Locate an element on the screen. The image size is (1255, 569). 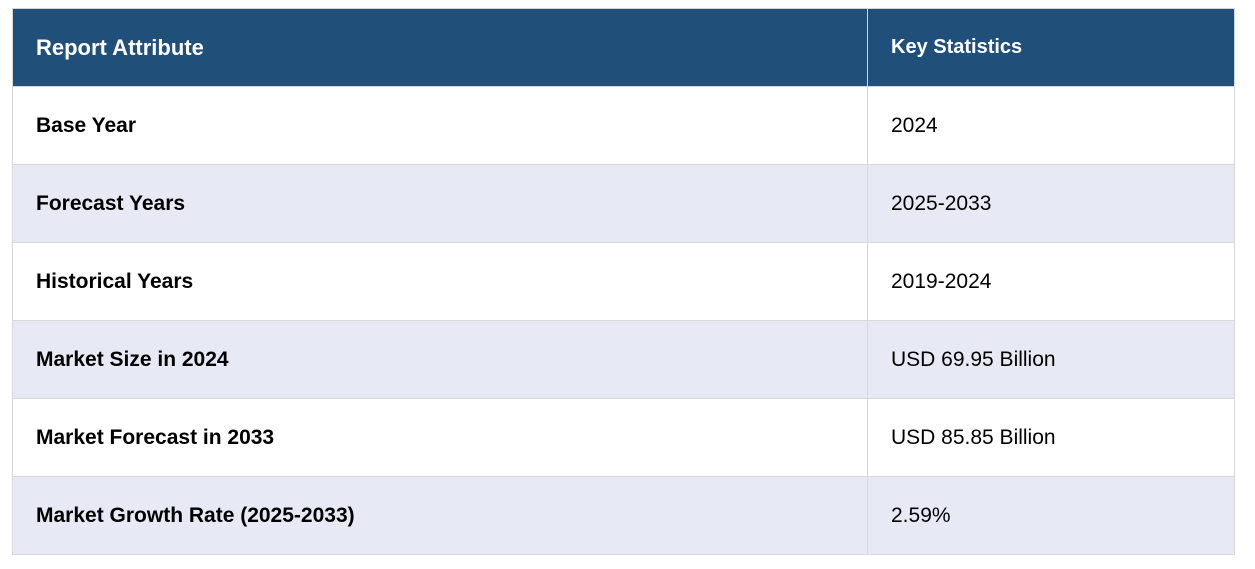
value-cell: 2.59% is located at coordinates (1051, 515).